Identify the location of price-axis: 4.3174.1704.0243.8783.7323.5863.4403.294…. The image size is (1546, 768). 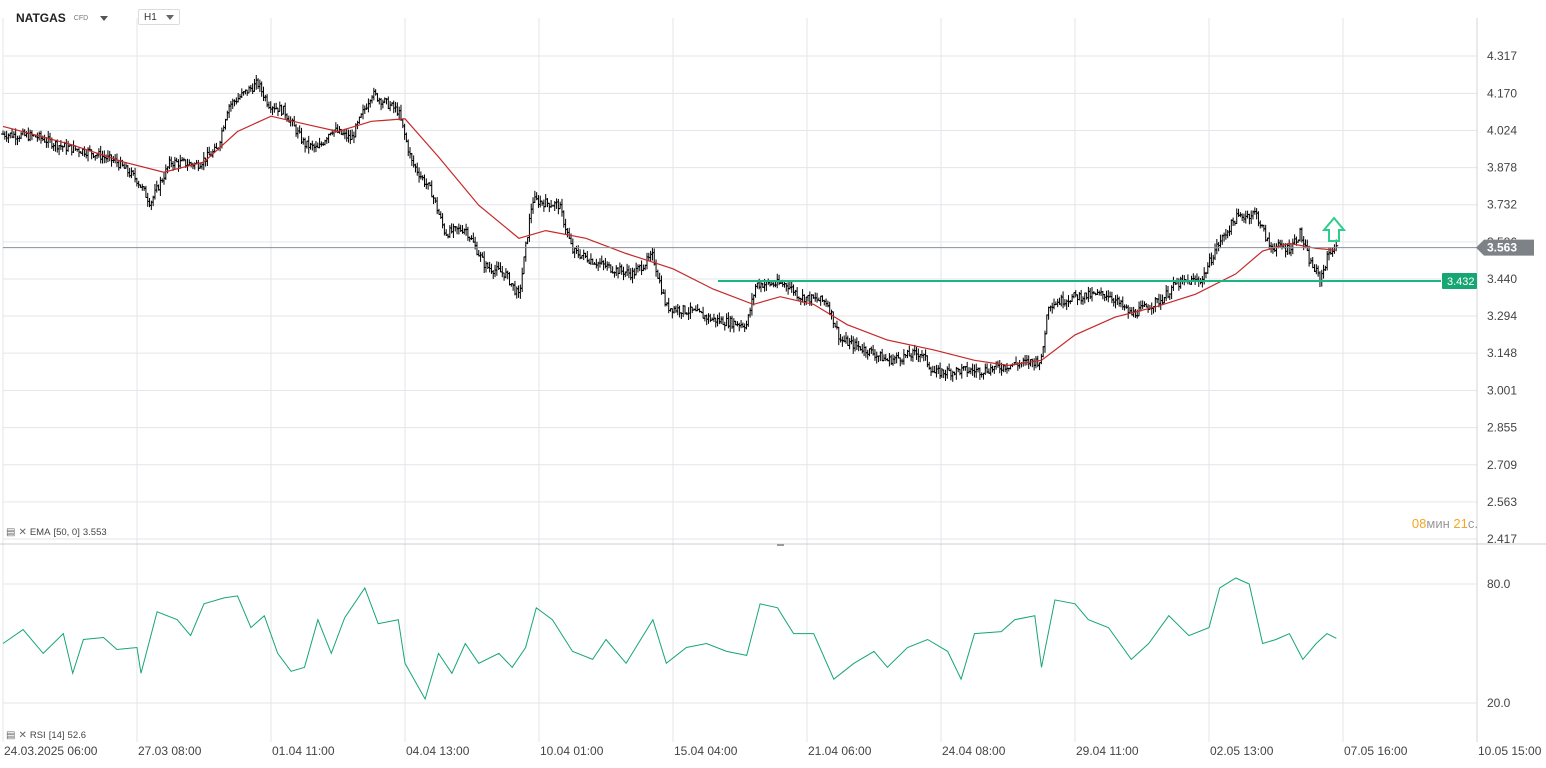
(1502, 297).